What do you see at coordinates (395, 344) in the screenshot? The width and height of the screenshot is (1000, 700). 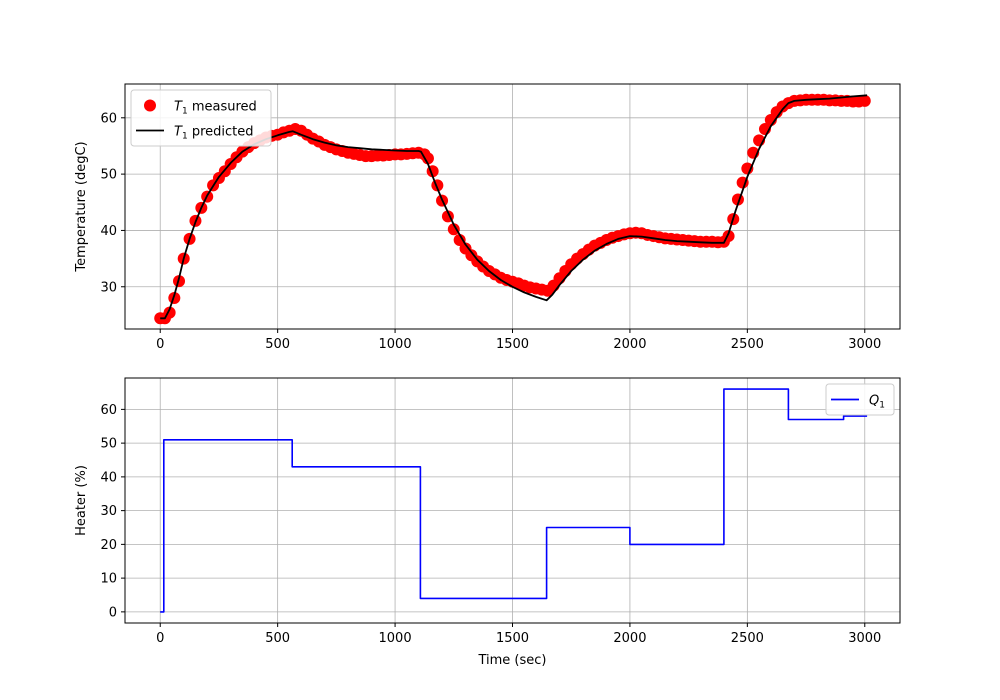 I see `temperature-x-tick-label: 1000` at bounding box center [395, 344].